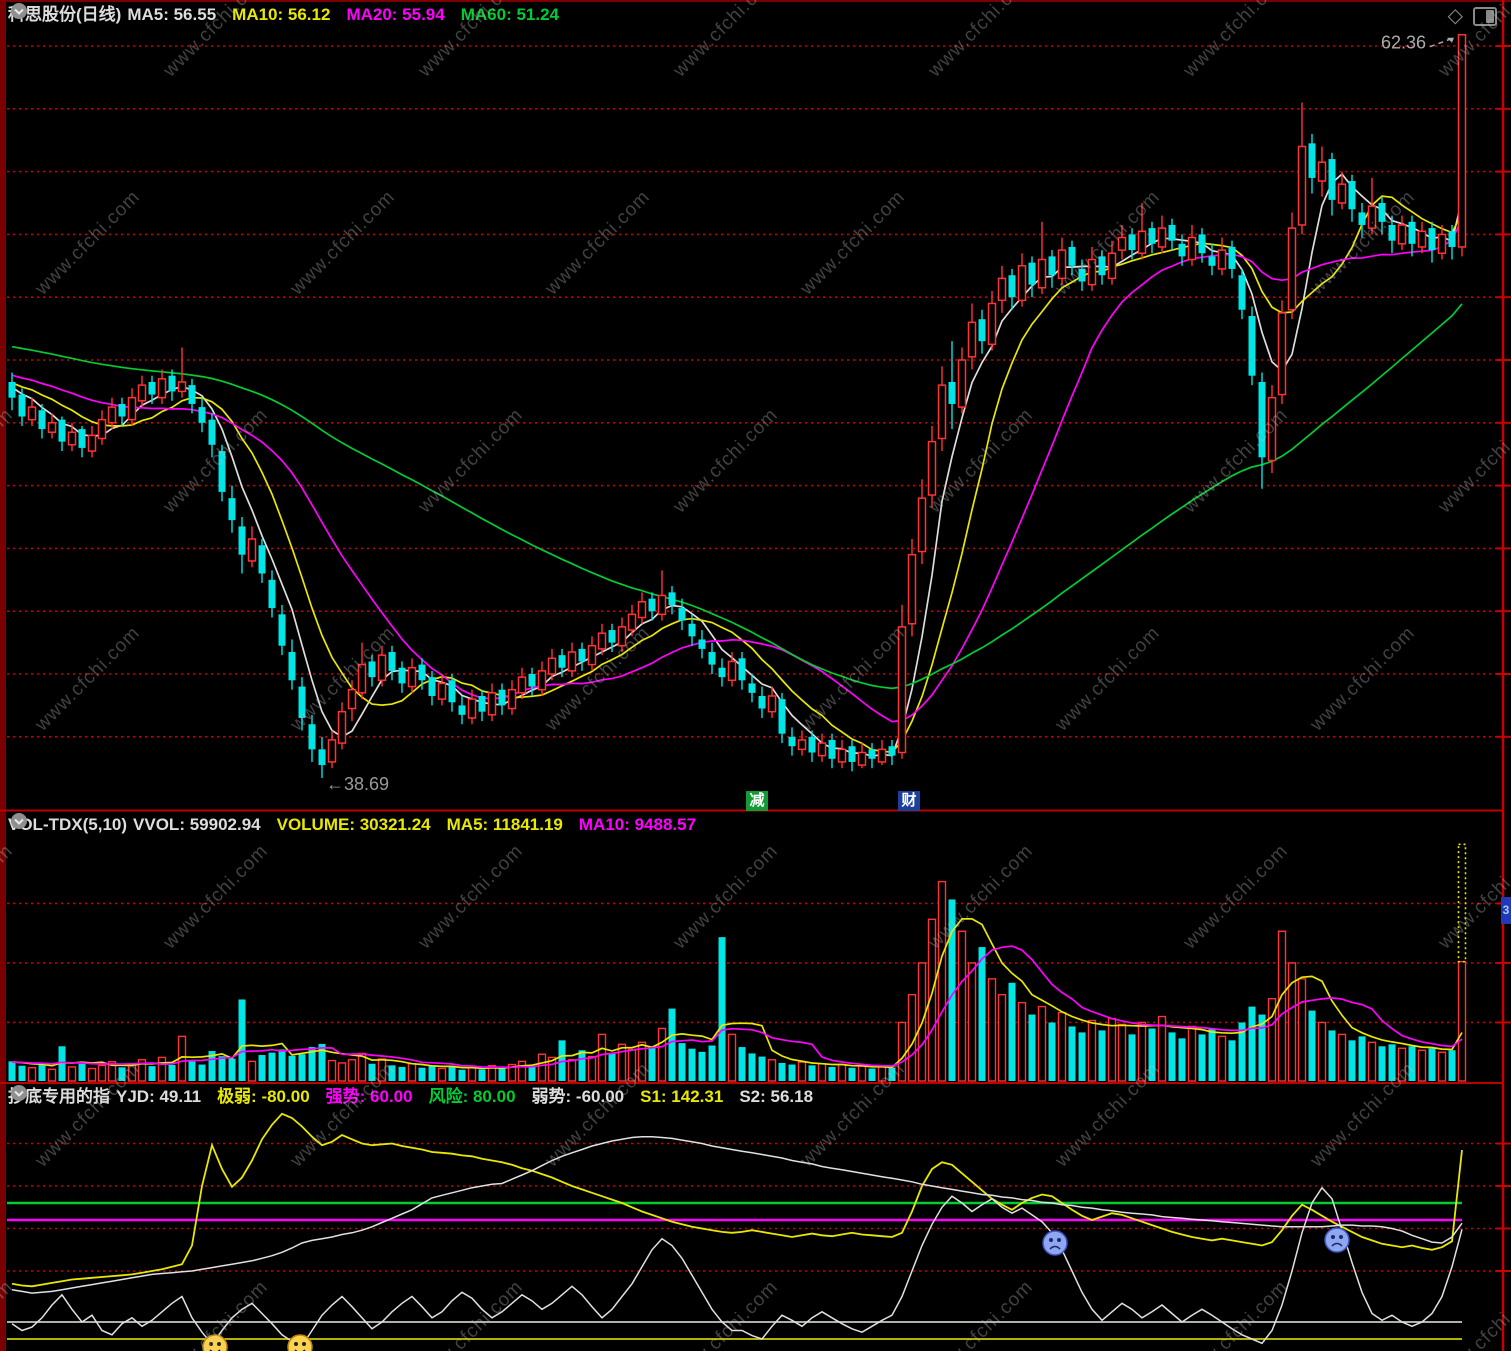 The height and width of the screenshot is (1351, 1511). I want to click on scroll-badge: 3, so click(1506, 910).